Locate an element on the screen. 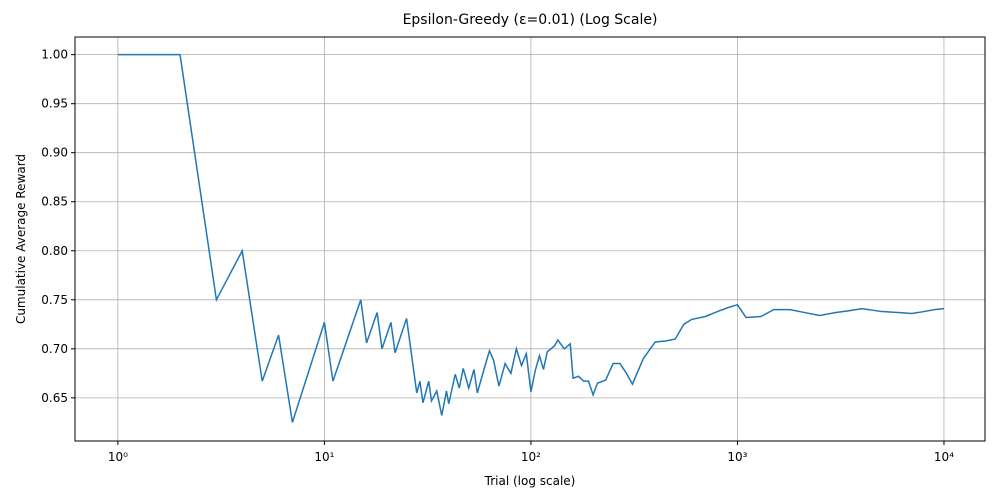  y-tick-label: 0.65 is located at coordinates (54, 398).